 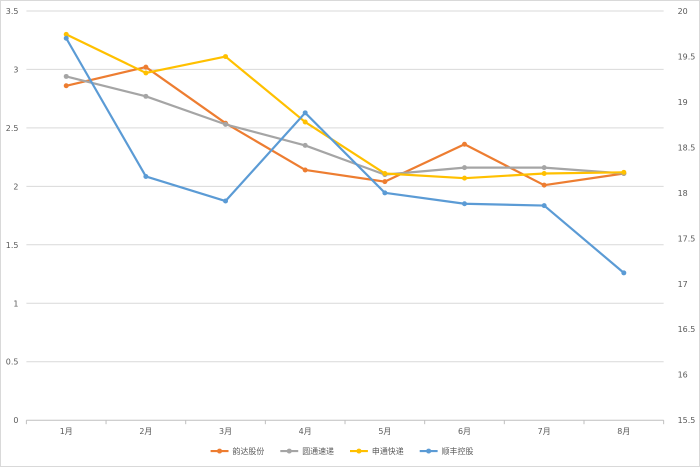 What do you see at coordinates (305, 431) in the screenshot?
I see `x-tick-label: 4月` at bounding box center [305, 431].